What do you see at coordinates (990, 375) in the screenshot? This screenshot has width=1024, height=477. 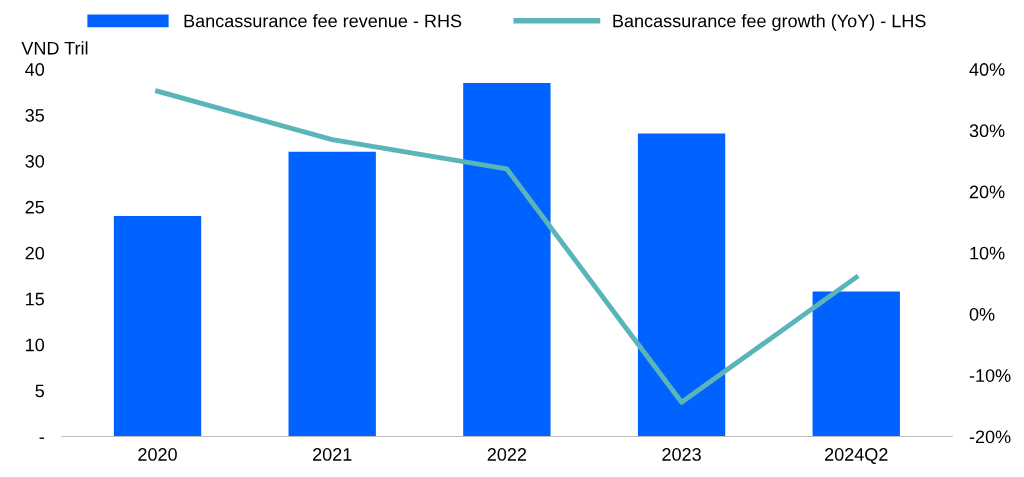 I see `y2-tick-label: -10%` at bounding box center [990, 375].